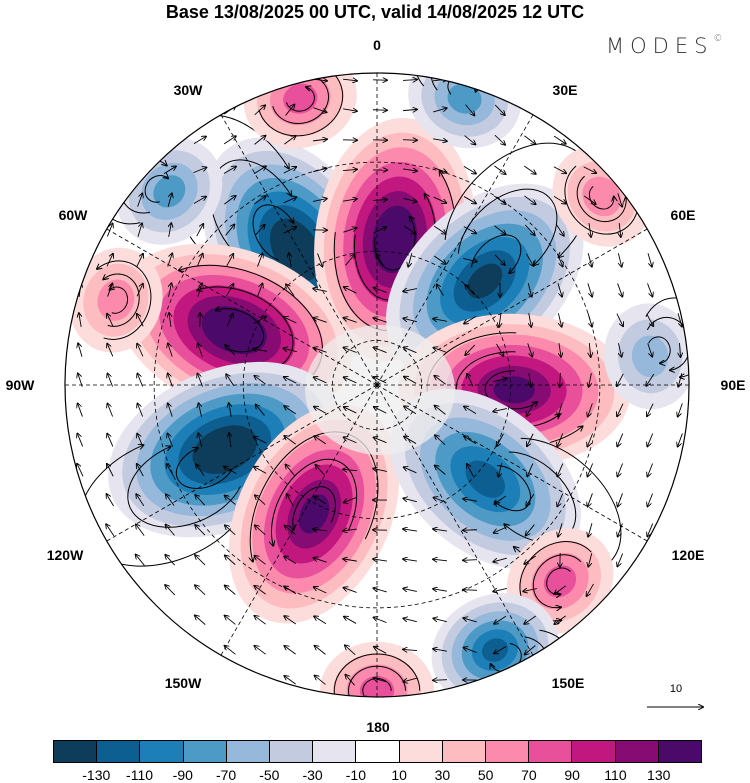 Image resolution: width=750 pixels, height=783 pixels. I want to click on colorbar-tick-label: -30, so click(312, 775).